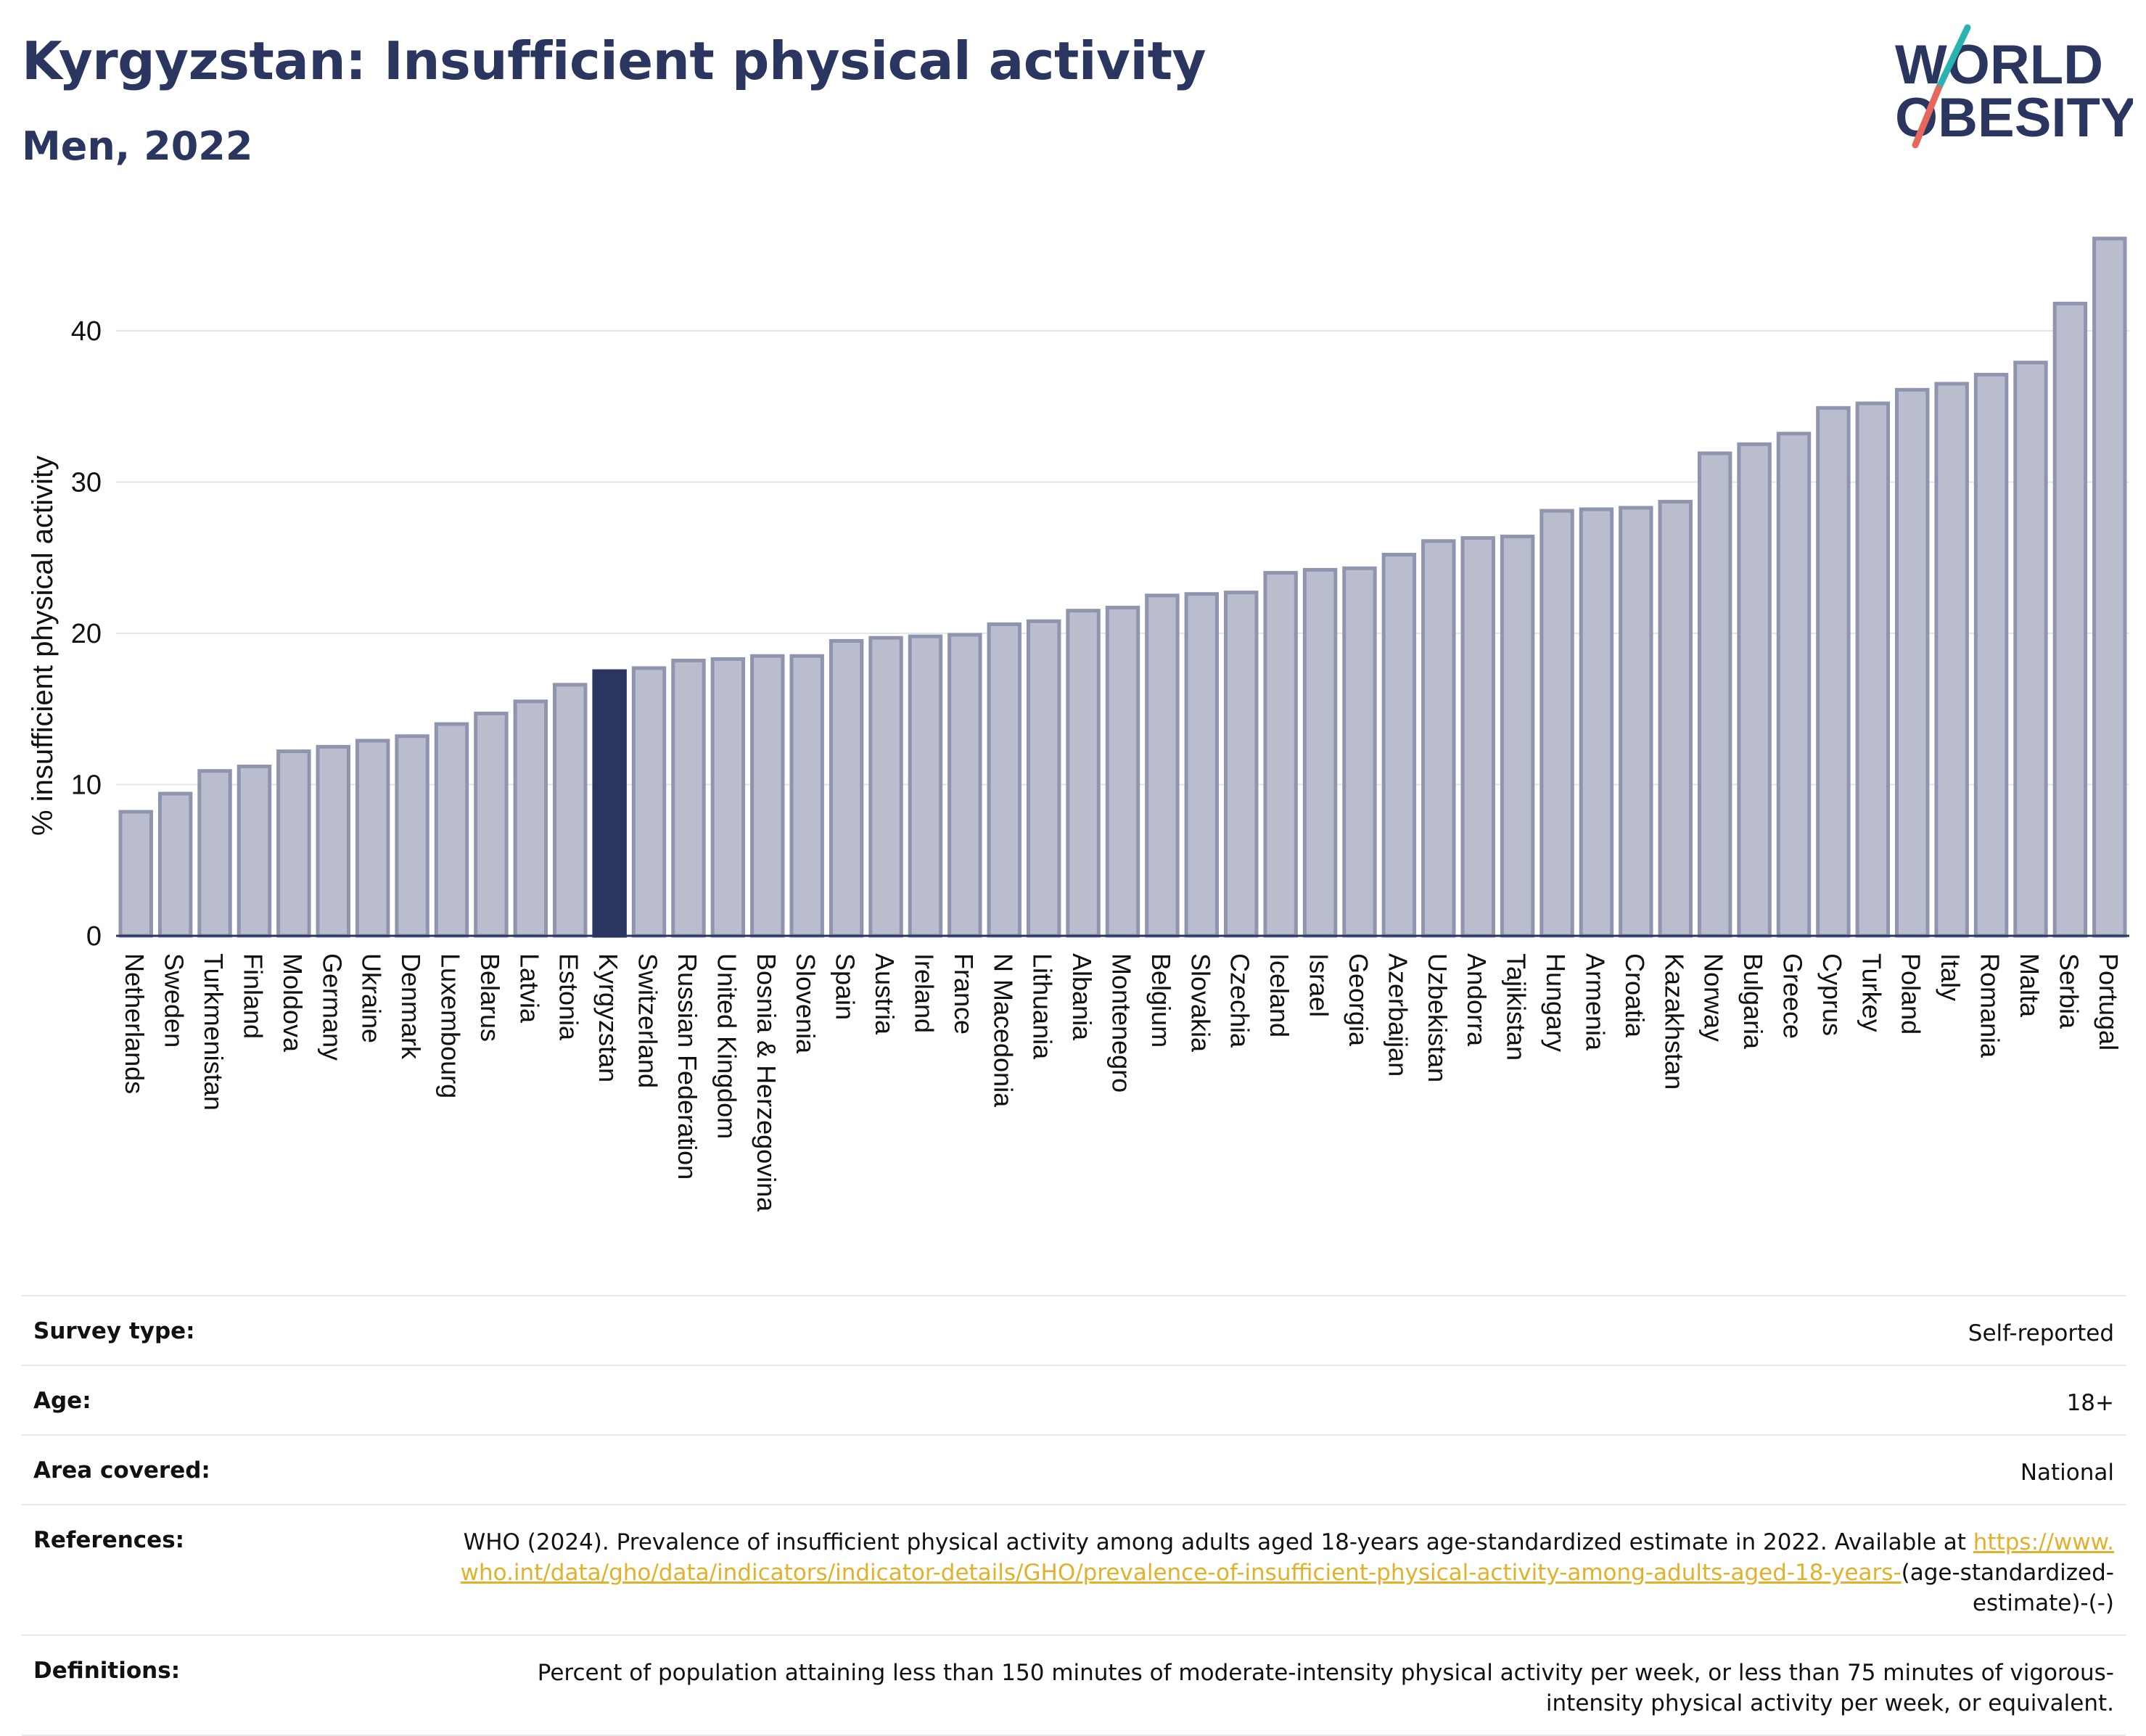 This screenshot has width=2146, height=1736. Describe the element at coordinates (1122, 1023) in the screenshot. I see `x-tick-label: Montenegro` at that location.